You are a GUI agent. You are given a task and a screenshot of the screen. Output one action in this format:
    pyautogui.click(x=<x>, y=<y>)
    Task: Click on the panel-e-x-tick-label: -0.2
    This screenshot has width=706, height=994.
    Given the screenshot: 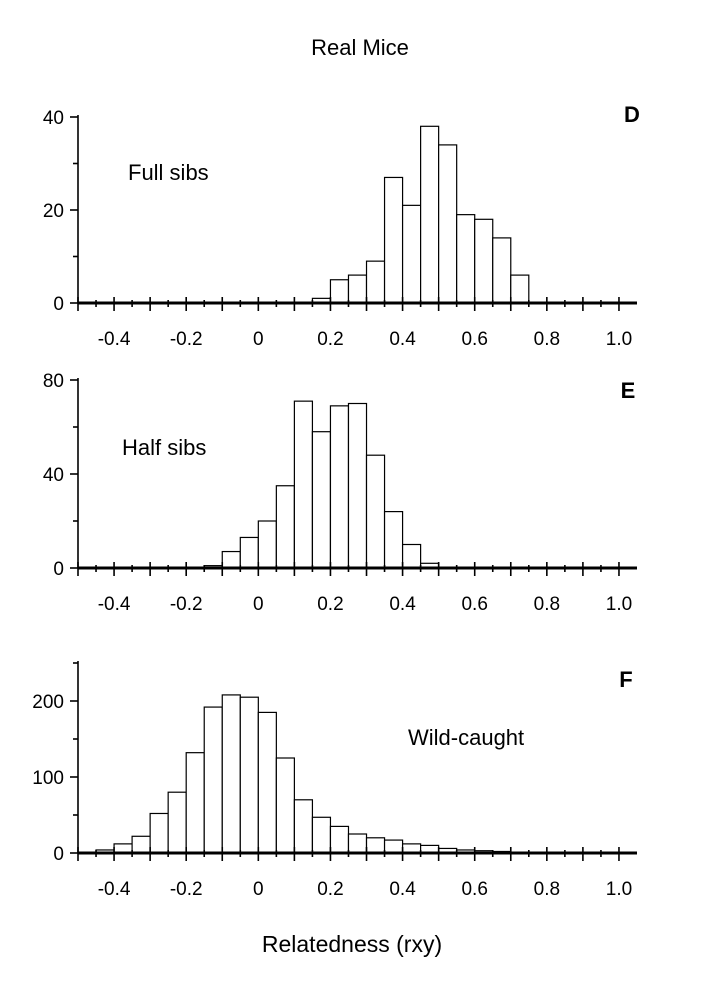 What is the action you would take?
    pyautogui.click(x=186, y=604)
    